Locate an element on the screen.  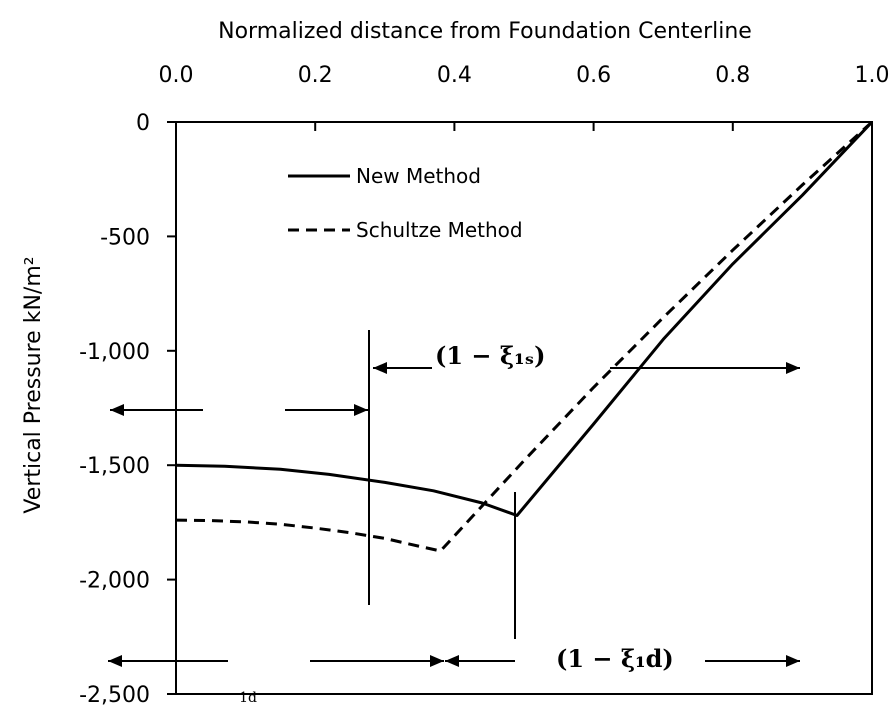
y-tick-label: -500 is located at coordinates (125, 237).